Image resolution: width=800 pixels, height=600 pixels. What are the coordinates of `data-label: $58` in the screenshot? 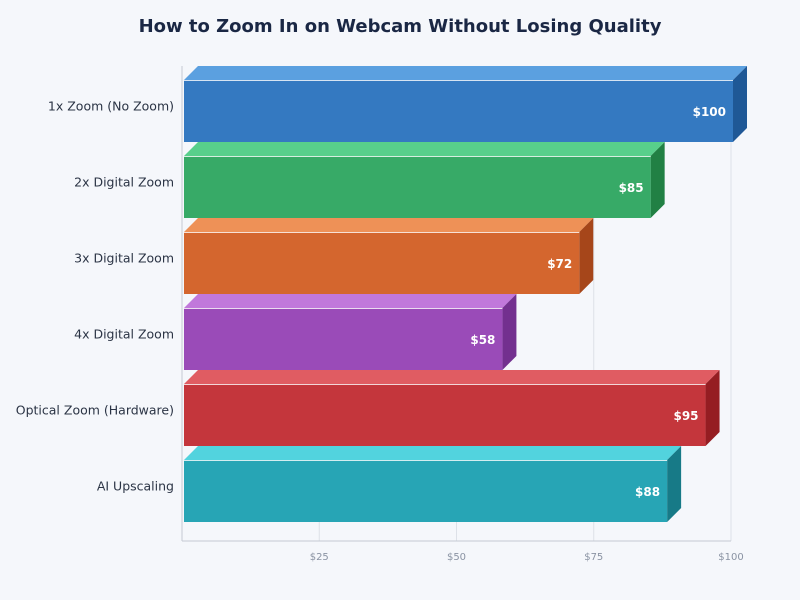 It's located at (482, 340).